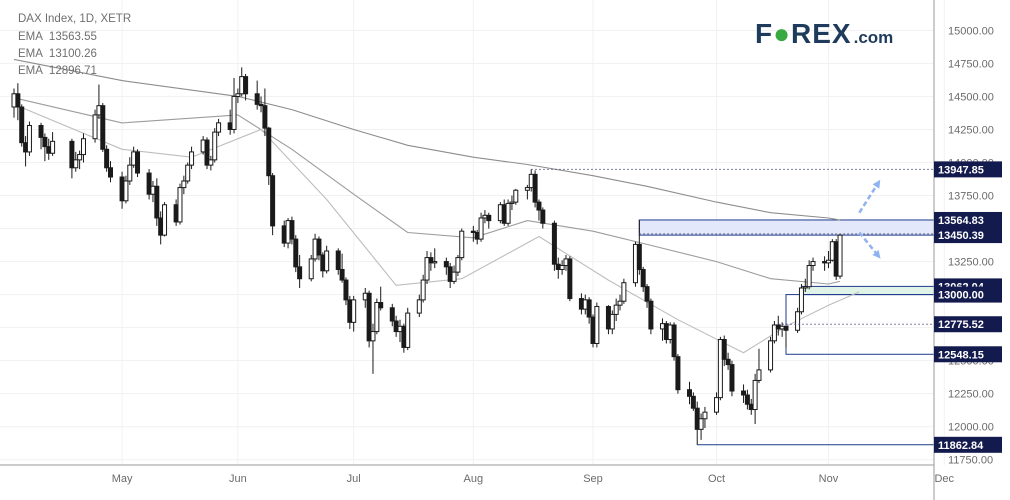  Describe the element at coordinates (75, 19) in the screenshot. I see `symbol-title-text: DAX Index, 1D, XETR` at that location.